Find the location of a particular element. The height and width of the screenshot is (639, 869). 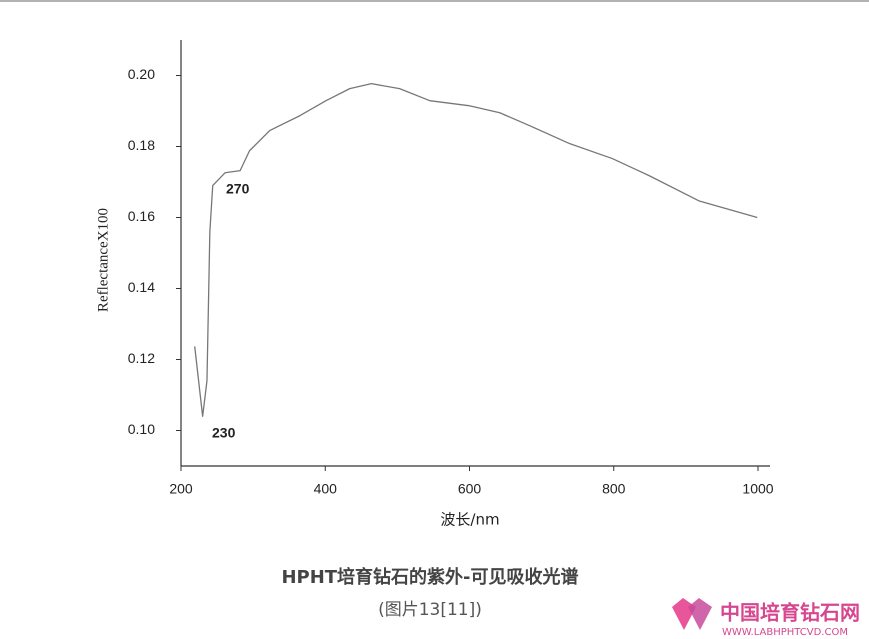

y-tick-label: 0.18 is located at coordinates (141, 145).